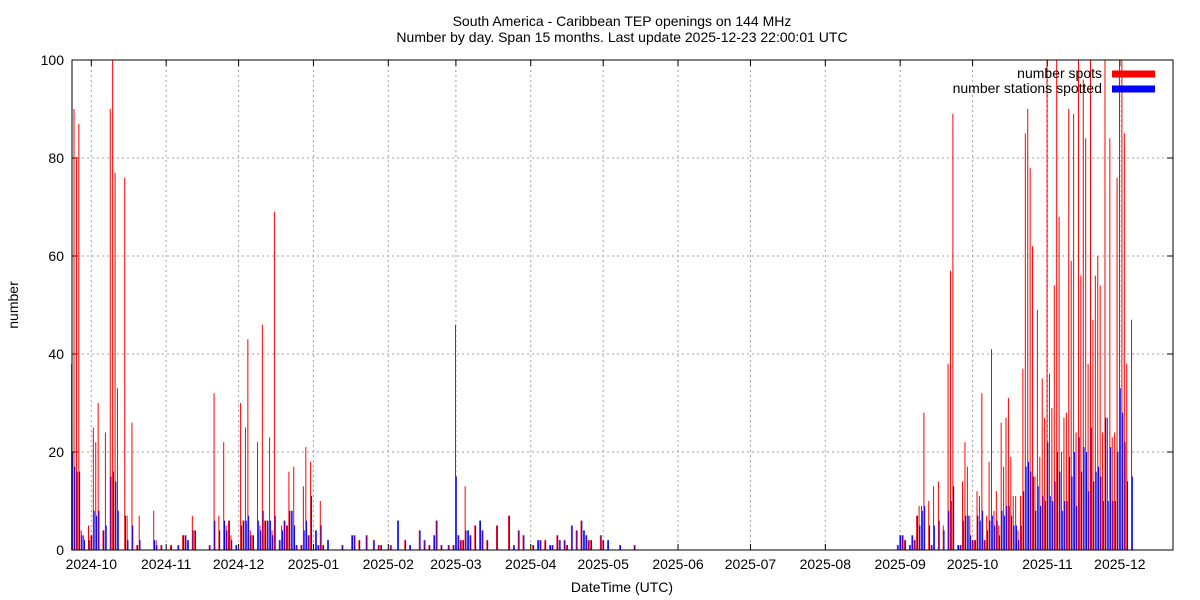  I want to click on x-tick-label: 2025-11, so click(1047, 564).